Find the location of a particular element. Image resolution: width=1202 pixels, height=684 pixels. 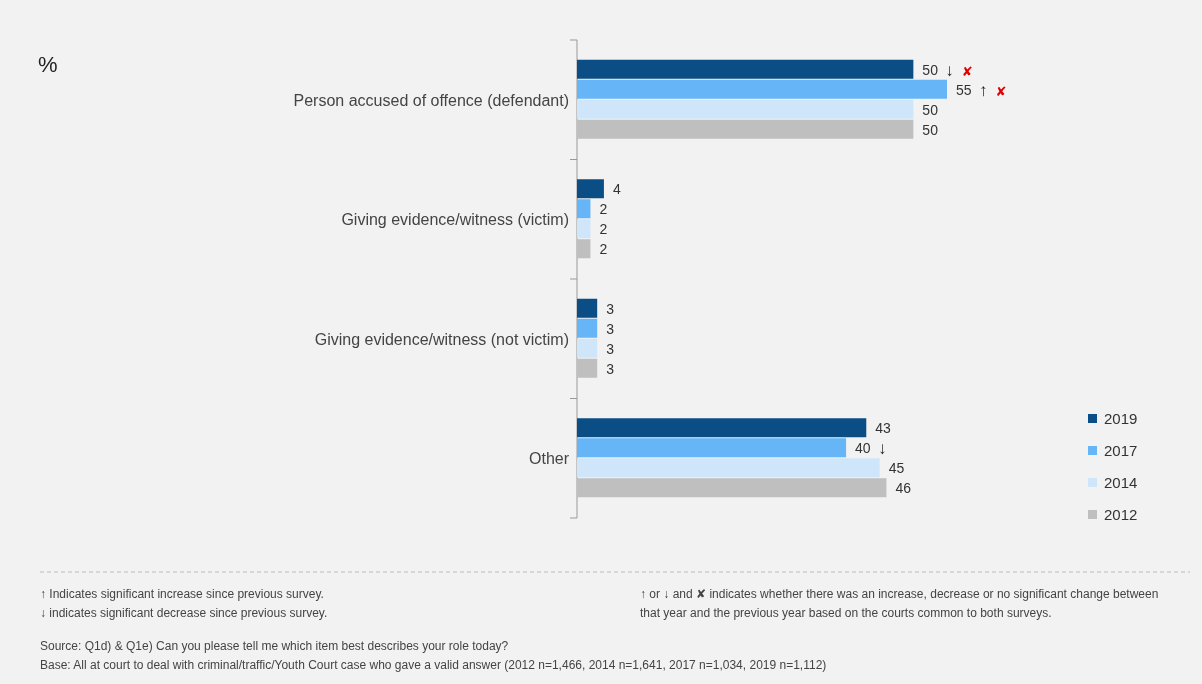

text: Base: All at court to deal with criminal/traffic/Youth Court case who gave a valid answer (2012 n=1,466, 2014 n=1,641, 2017 n=1,034, 2019 n=1,112) is located at coordinates (433, 665).